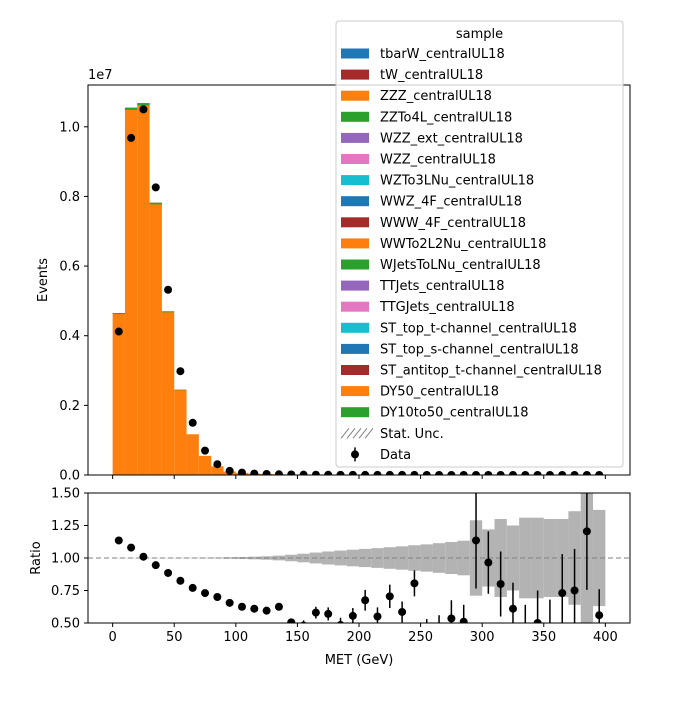 This screenshot has height=704, width=700. I want to click on ratio-y-tick-label: 1.50, so click(65, 494).